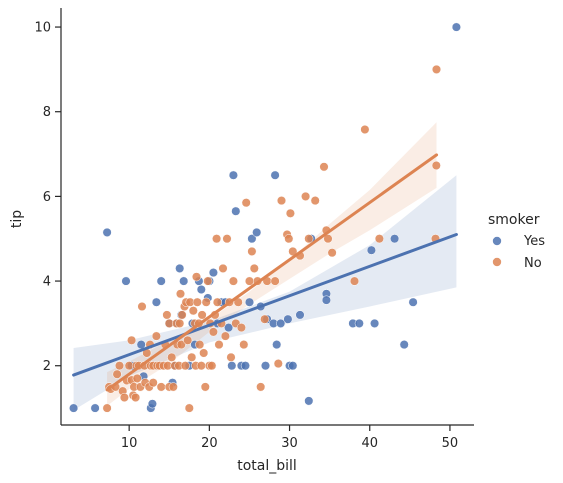 The height and width of the screenshot is (483, 563). Describe the element at coordinates (47, 282) in the screenshot. I see `y-tick-label: 4` at that location.